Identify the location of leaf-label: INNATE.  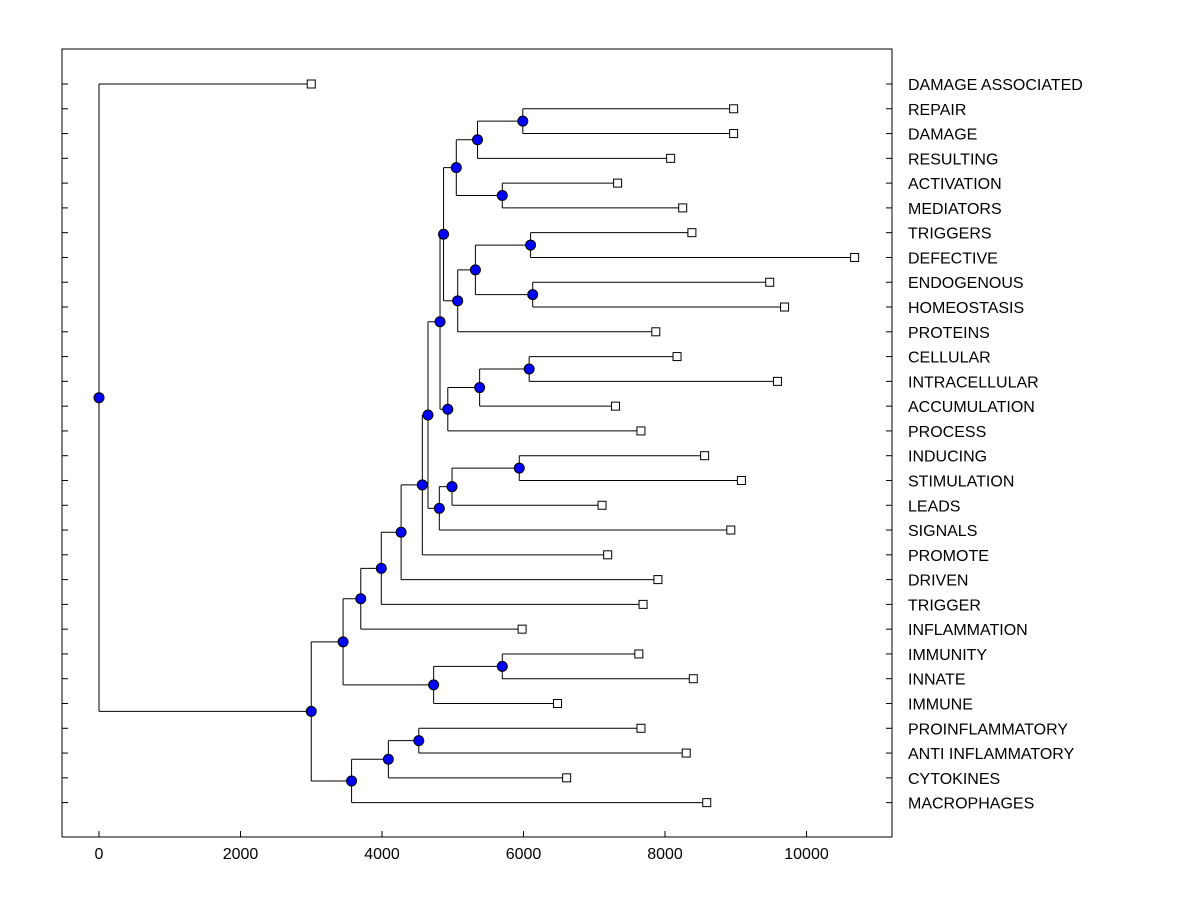
(936, 680).